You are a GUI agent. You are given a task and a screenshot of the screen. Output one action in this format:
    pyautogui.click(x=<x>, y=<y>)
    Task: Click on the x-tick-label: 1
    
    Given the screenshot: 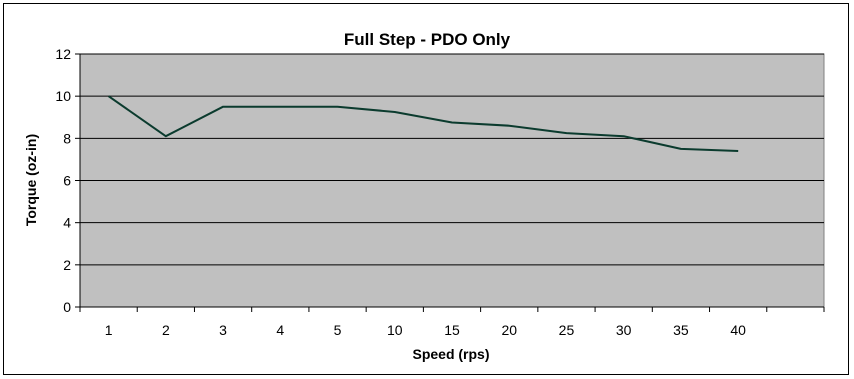 What is the action you would take?
    pyautogui.click(x=109, y=330)
    